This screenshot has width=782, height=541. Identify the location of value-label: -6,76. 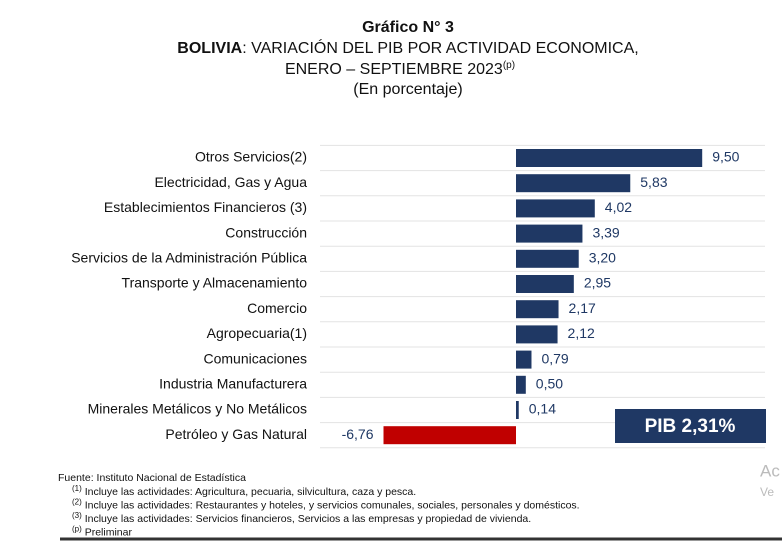
(358, 434).